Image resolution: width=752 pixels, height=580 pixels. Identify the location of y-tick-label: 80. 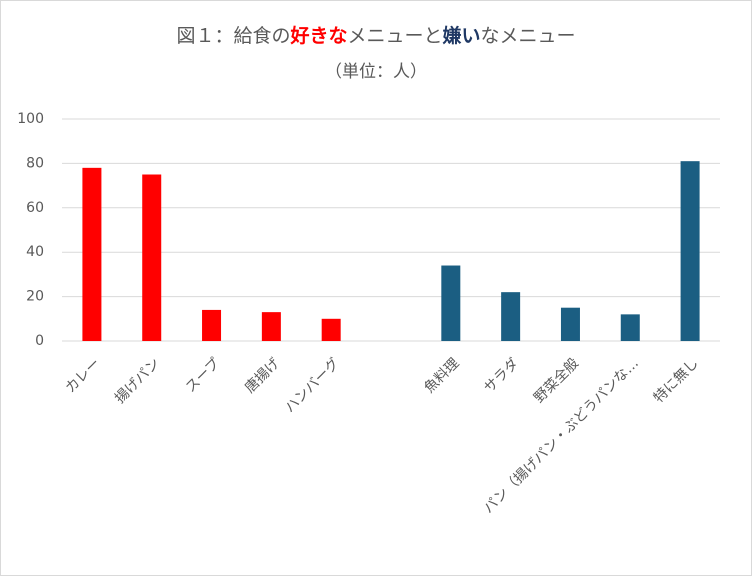
(35, 163).